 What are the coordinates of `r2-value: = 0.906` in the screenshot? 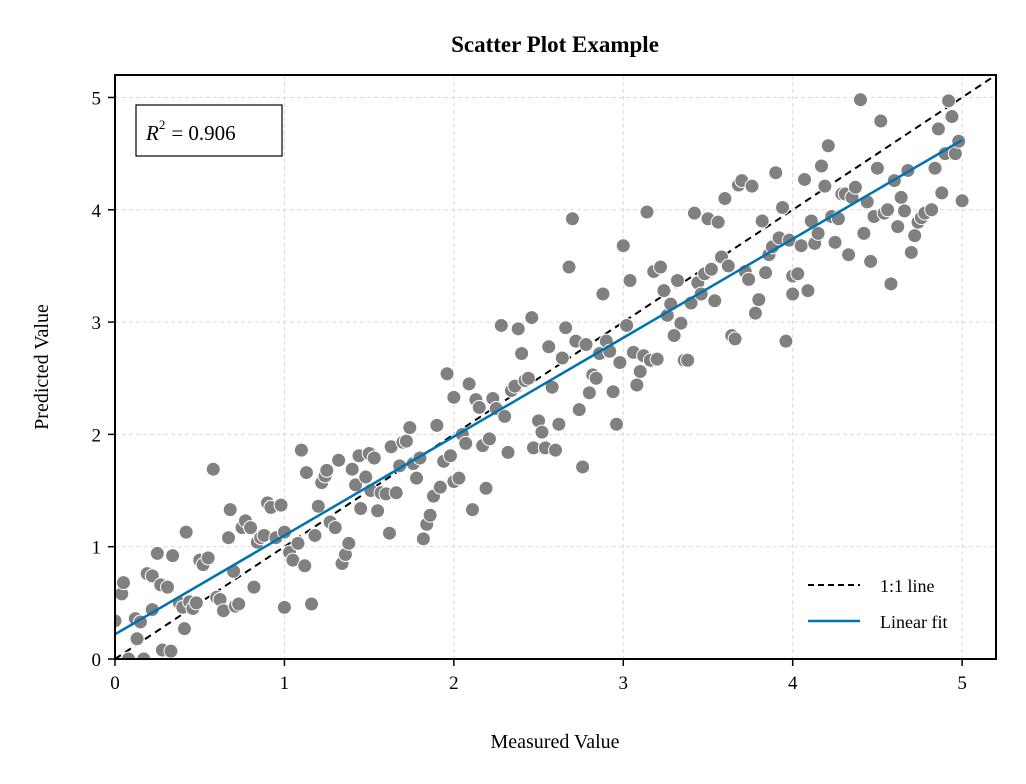 It's located at (203, 133).